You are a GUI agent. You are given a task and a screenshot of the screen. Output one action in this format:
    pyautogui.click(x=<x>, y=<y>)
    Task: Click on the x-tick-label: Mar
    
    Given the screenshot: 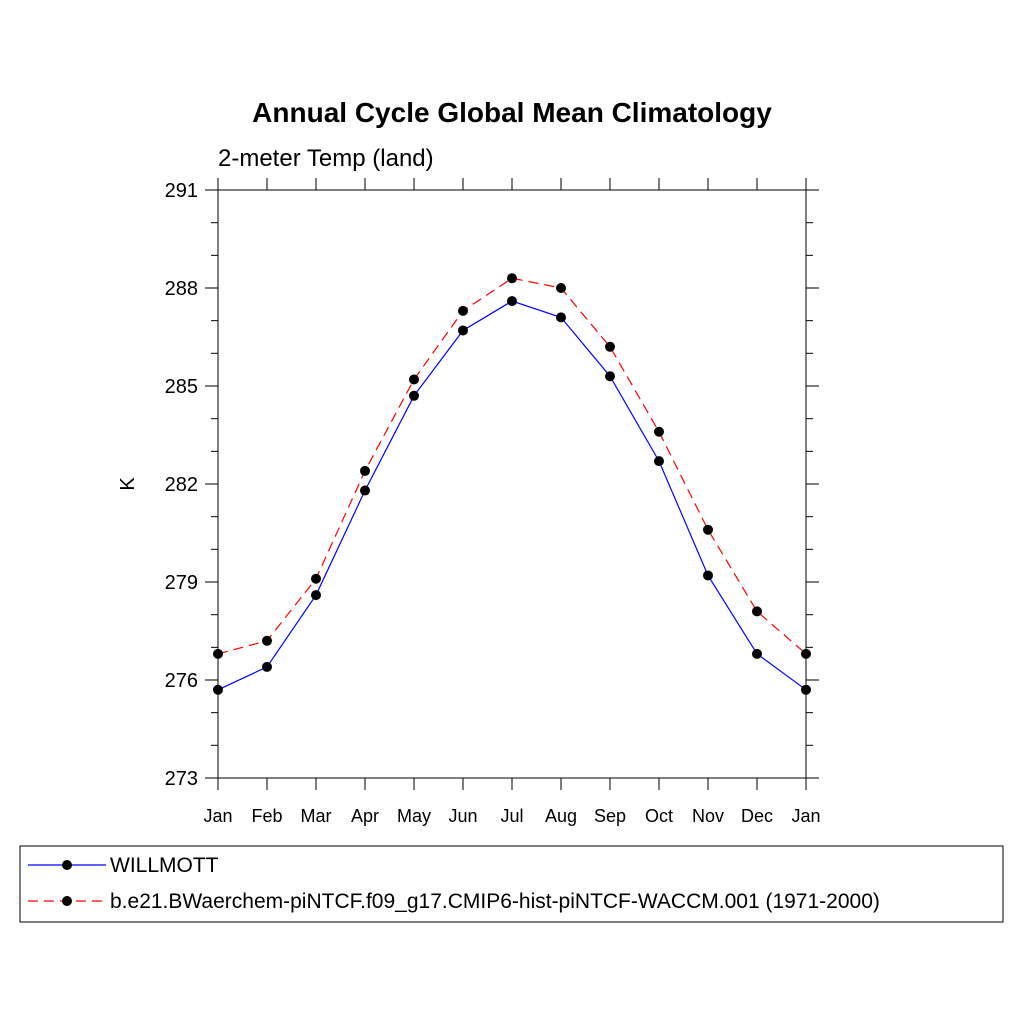 What is the action you would take?
    pyautogui.click(x=316, y=816)
    